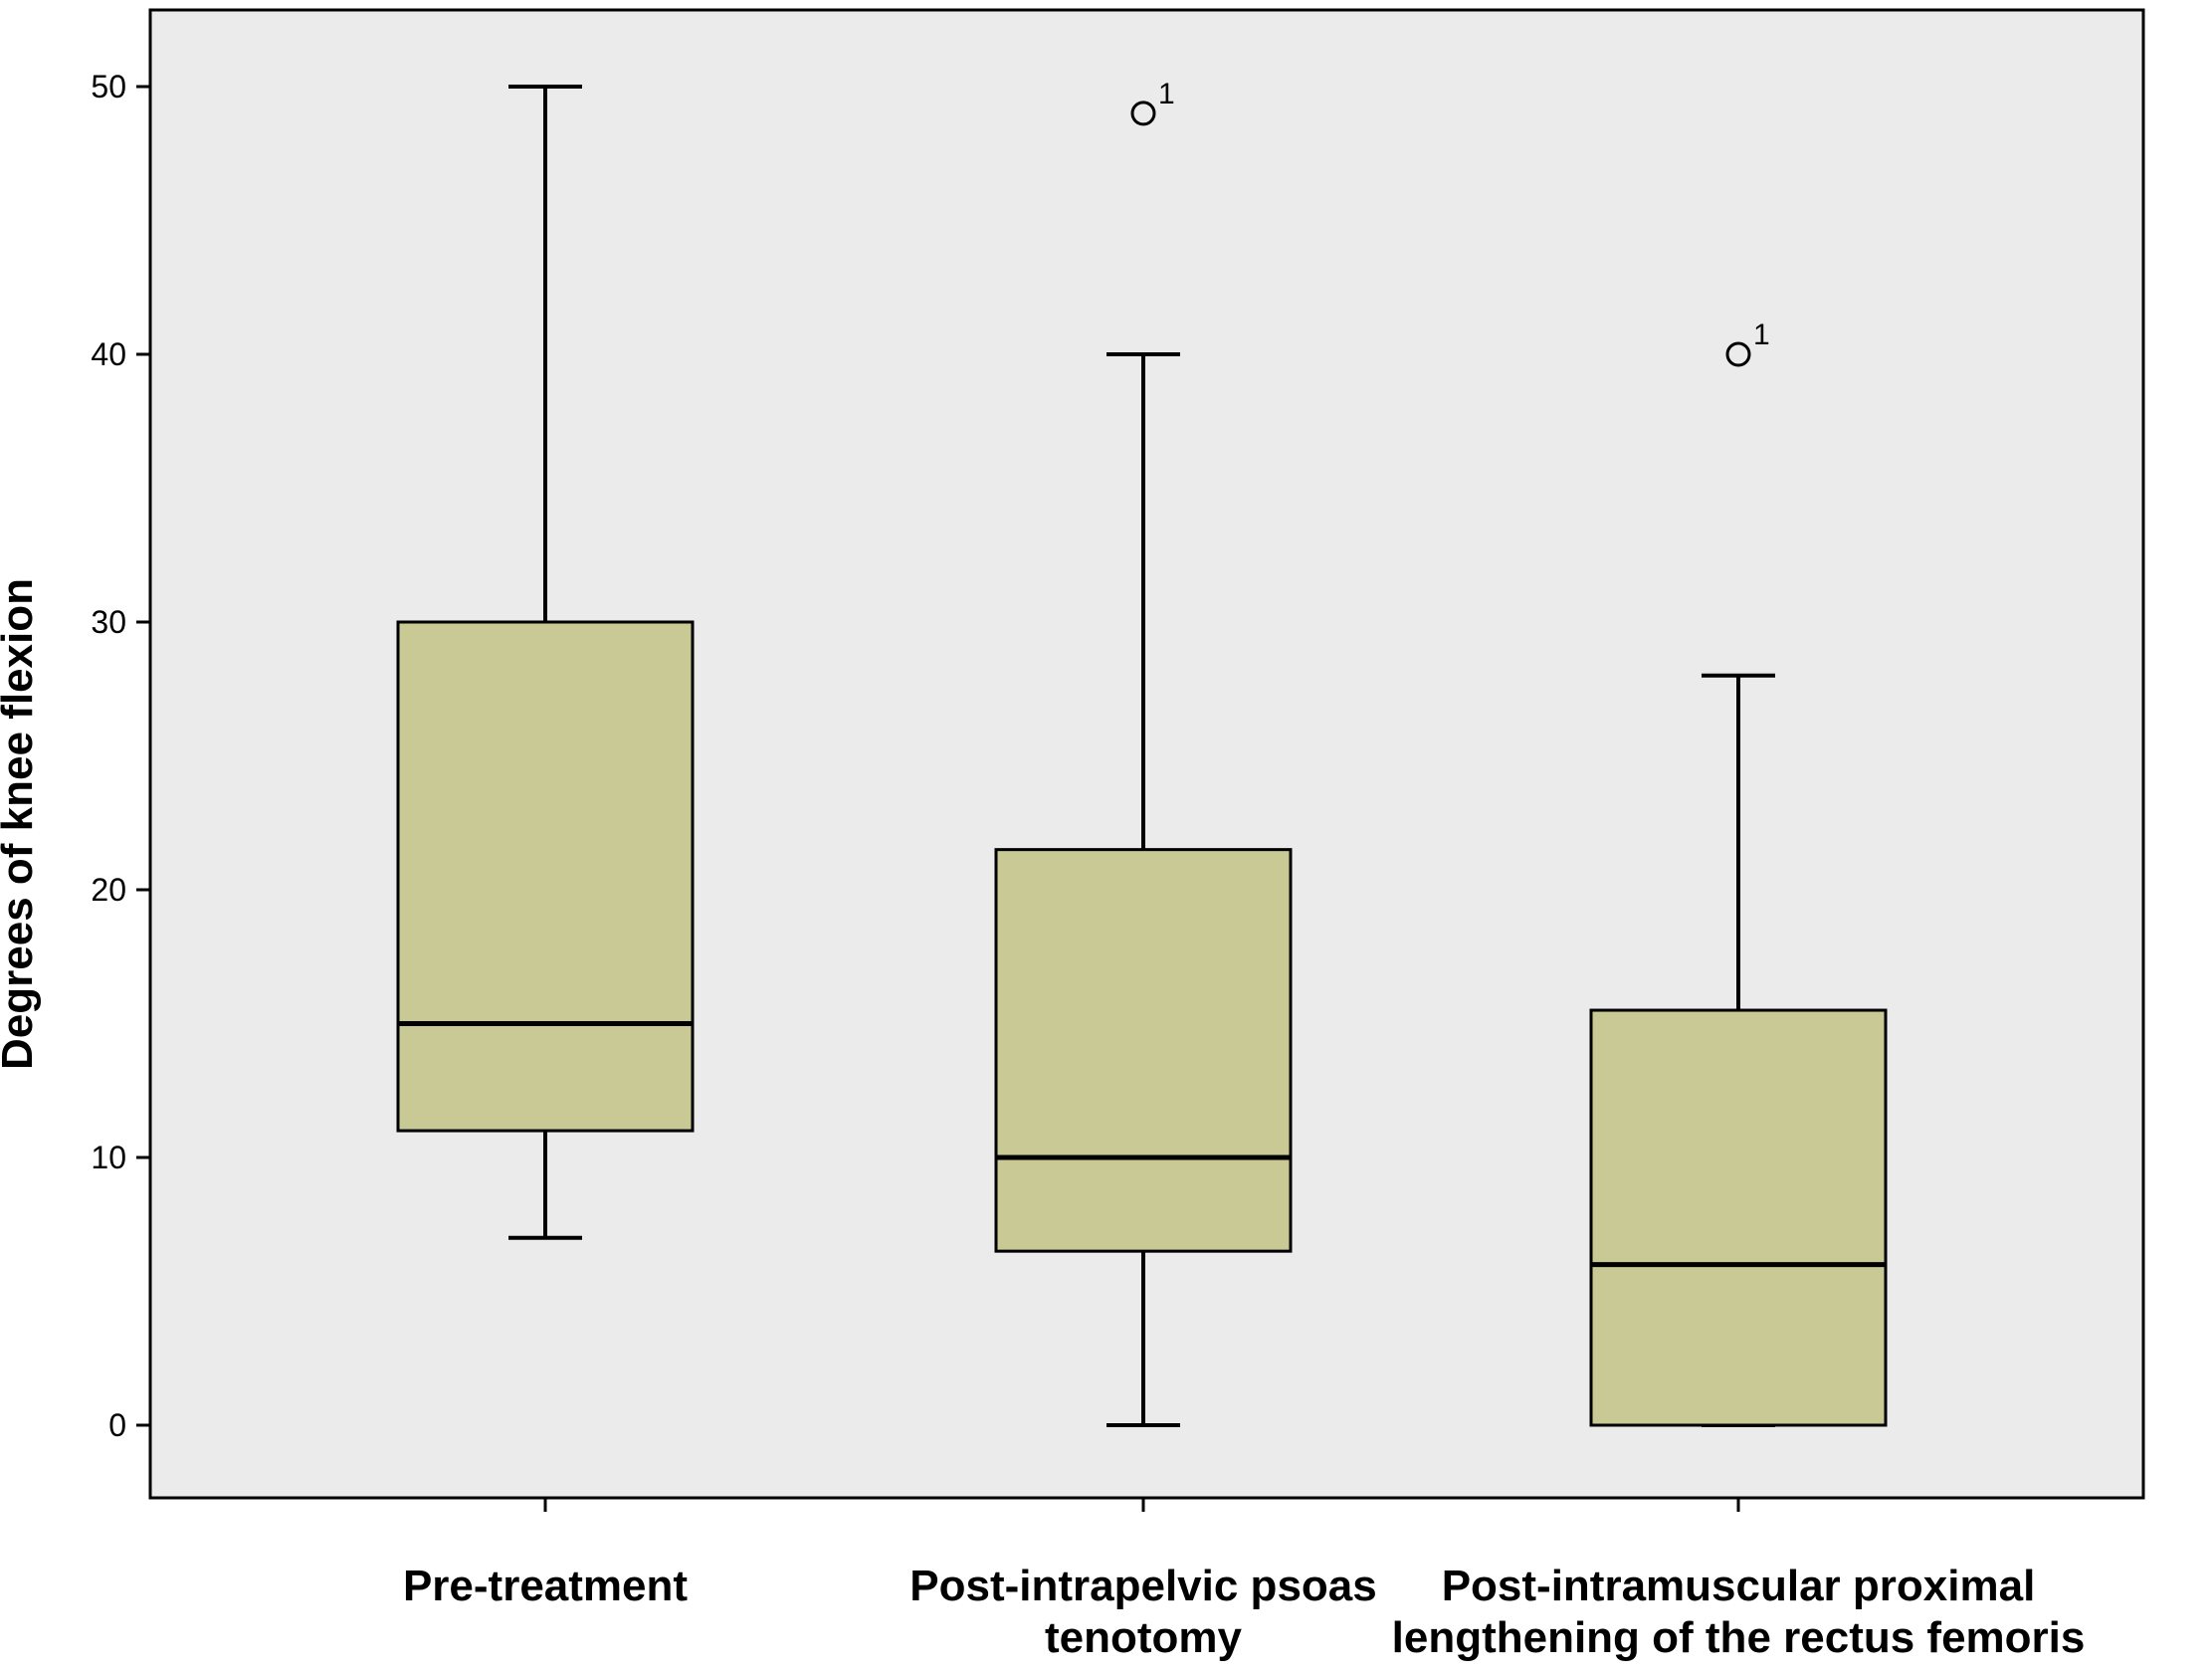  I want to click on x-category-label-line: tenotomy, so click(1144, 1637).